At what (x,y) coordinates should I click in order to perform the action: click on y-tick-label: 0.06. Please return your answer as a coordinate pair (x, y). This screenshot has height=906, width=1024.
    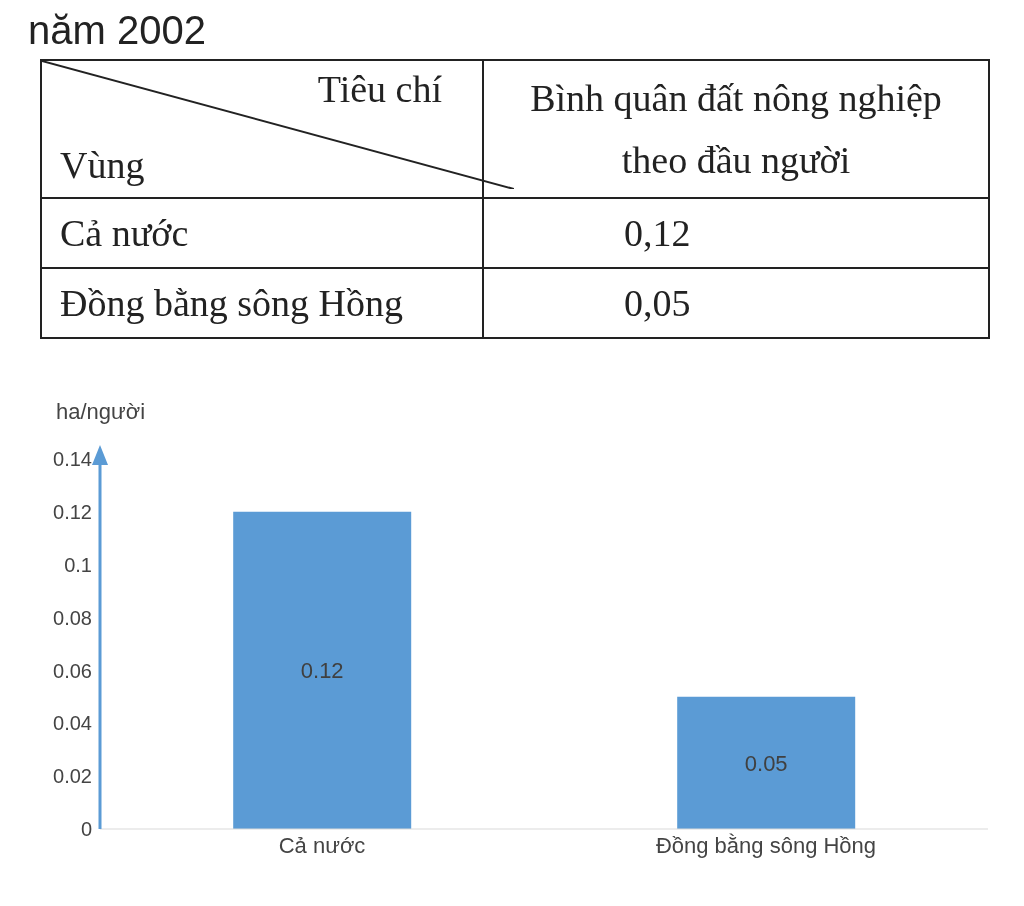
    Looking at the image, I should click on (72, 670).